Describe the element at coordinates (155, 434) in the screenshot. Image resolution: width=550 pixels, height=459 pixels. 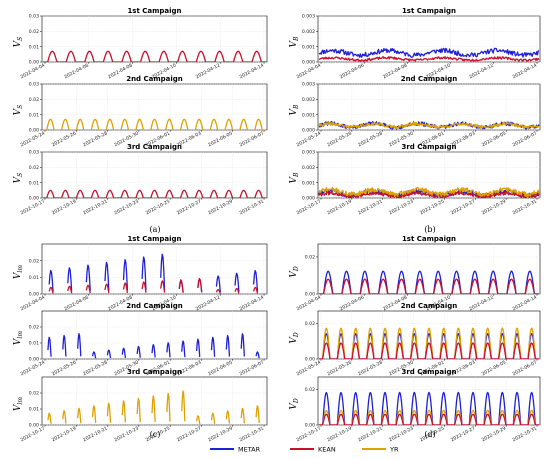
I see `subfigure-label: (c)` at that location.